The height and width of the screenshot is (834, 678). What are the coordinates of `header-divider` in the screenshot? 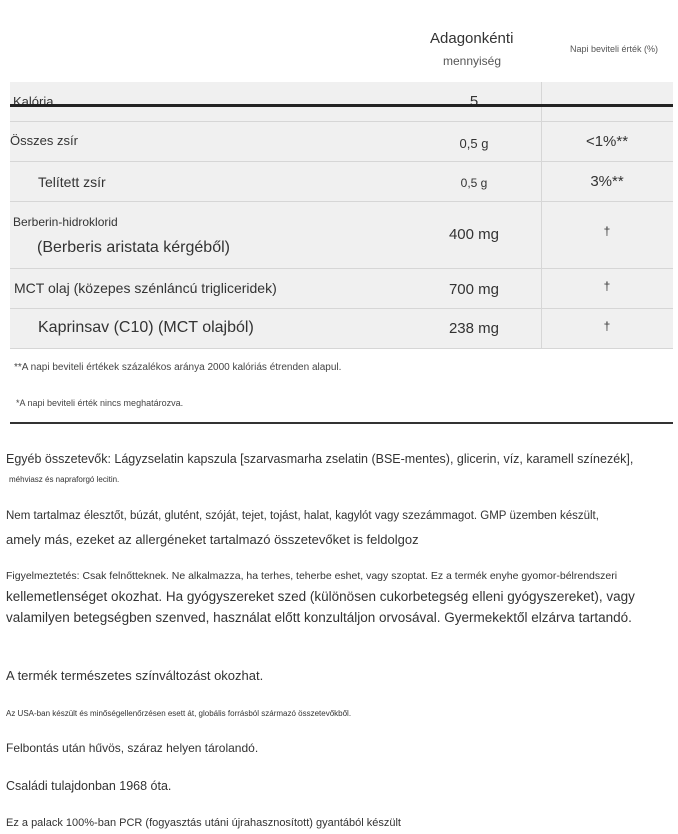 It's located at (341, 105).